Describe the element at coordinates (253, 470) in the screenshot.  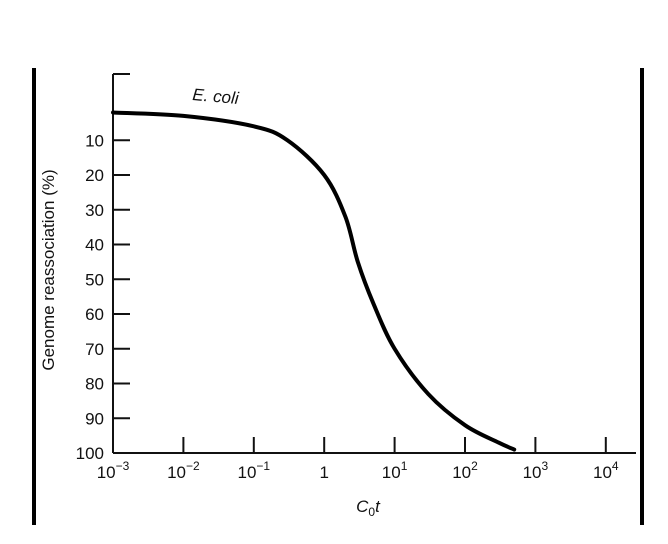
I see `x-tick-label: 10⁻¹` at that location.